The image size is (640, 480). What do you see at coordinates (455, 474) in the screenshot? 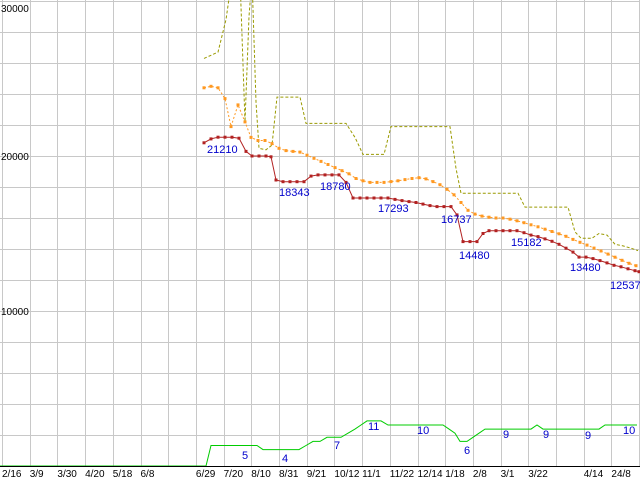
I see `x-axis-label: 1/18` at bounding box center [455, 474].